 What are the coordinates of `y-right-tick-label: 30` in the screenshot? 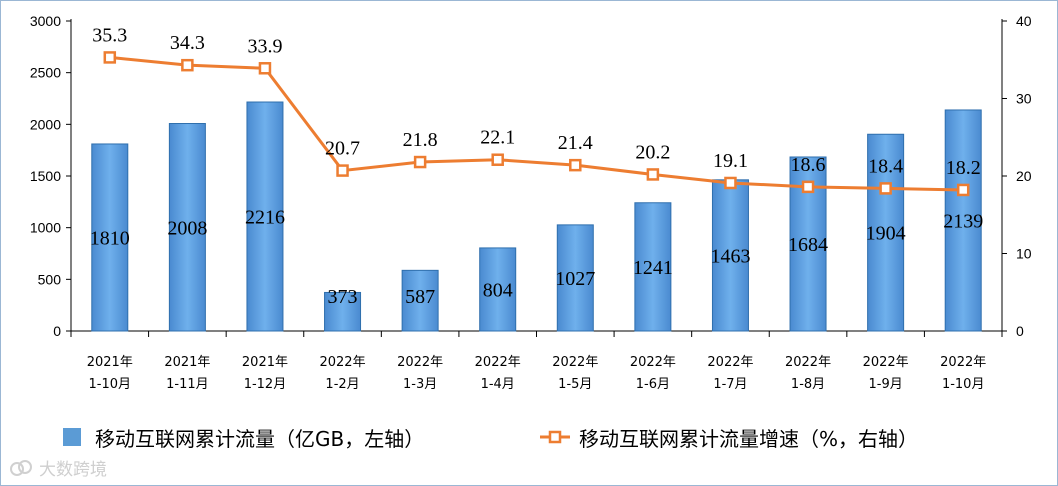 It's located at (1024, 99).